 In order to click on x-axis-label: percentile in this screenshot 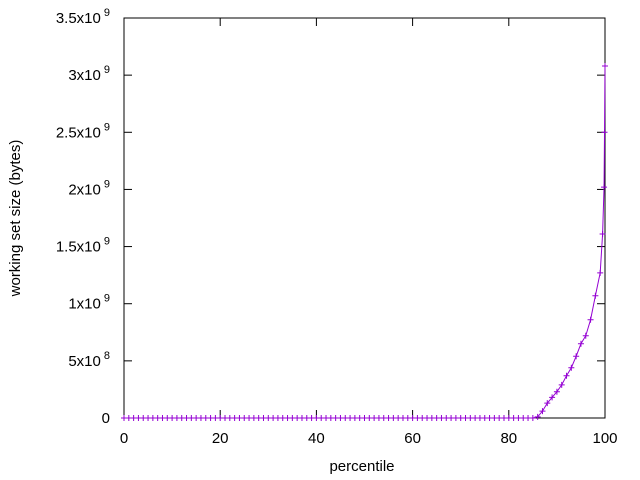, I will do `click(361, 466)`.